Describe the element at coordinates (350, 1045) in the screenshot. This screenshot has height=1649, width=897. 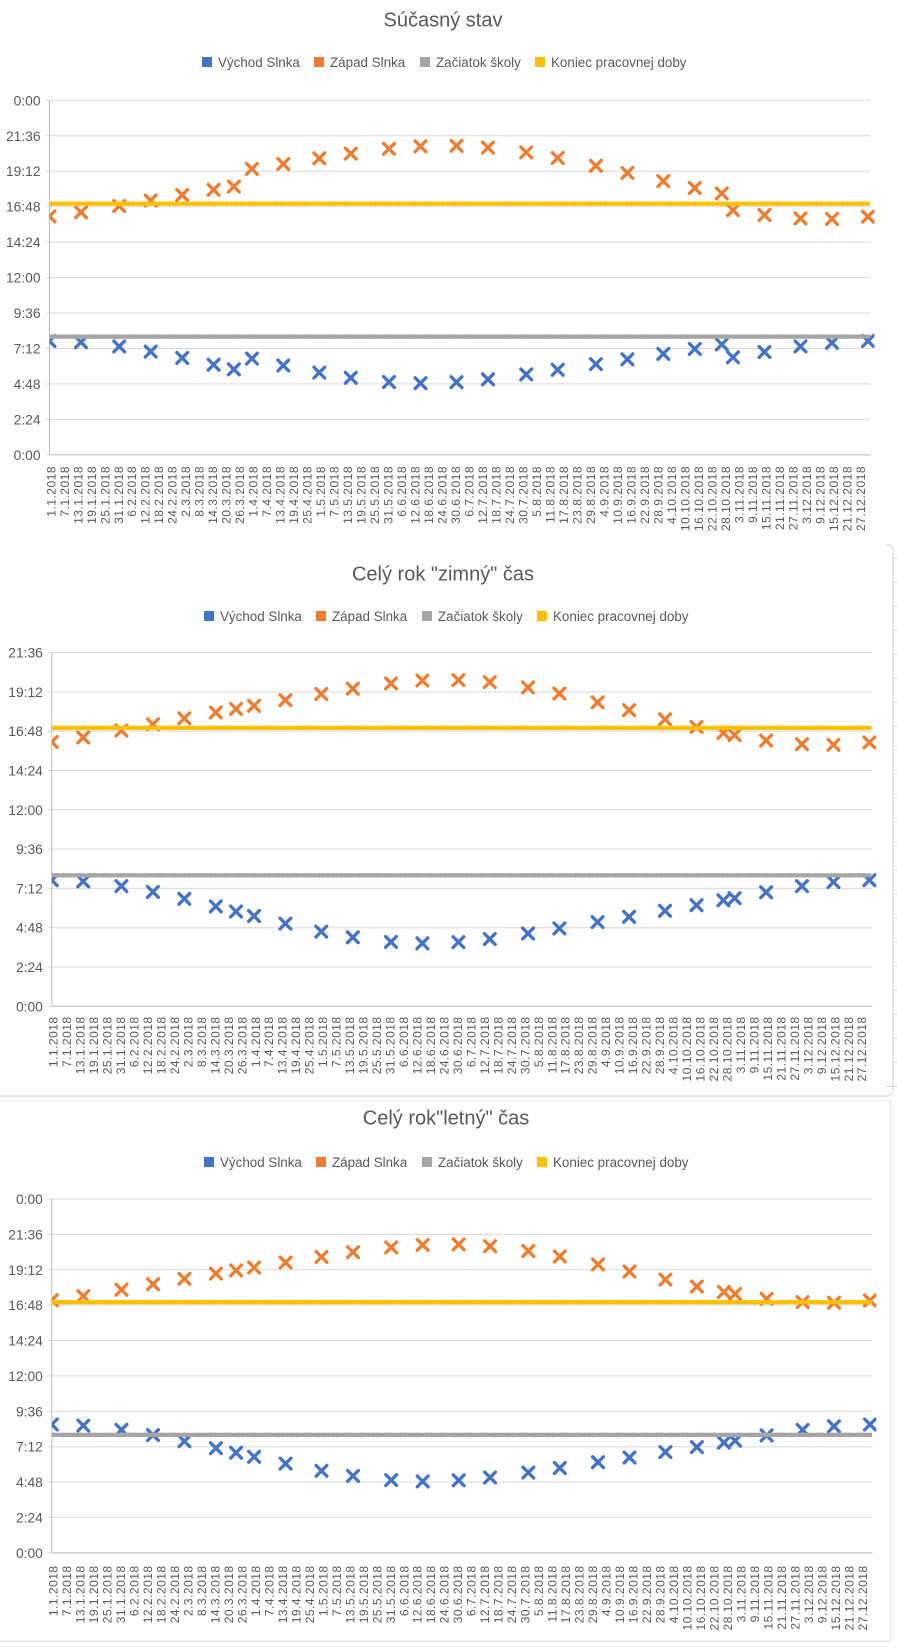
I see `svg-text: 13.5.2018` at that location.